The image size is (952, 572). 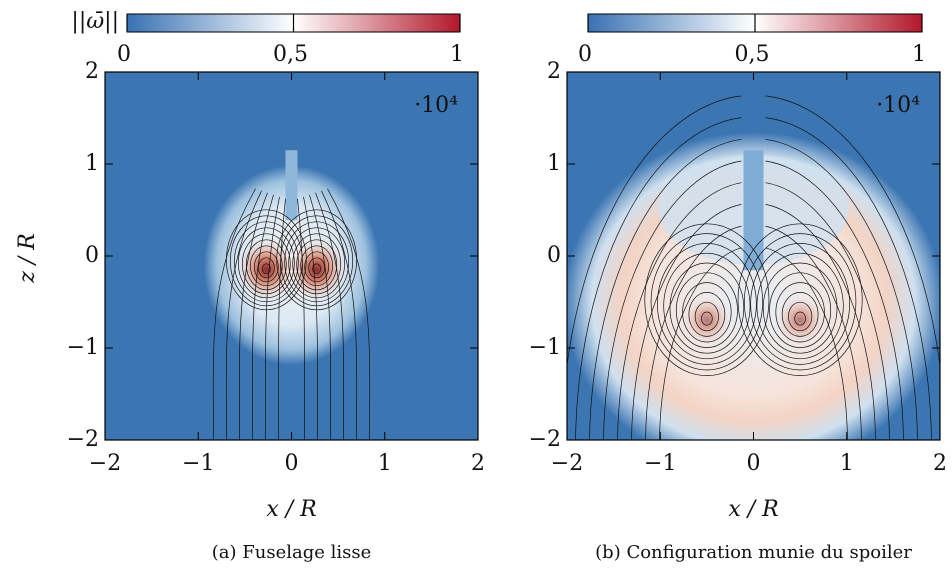 What do you see at coordinates (27, 258) in the screenshot?
I see `y-axis-label: z / R` at bounding box center [27, 258].